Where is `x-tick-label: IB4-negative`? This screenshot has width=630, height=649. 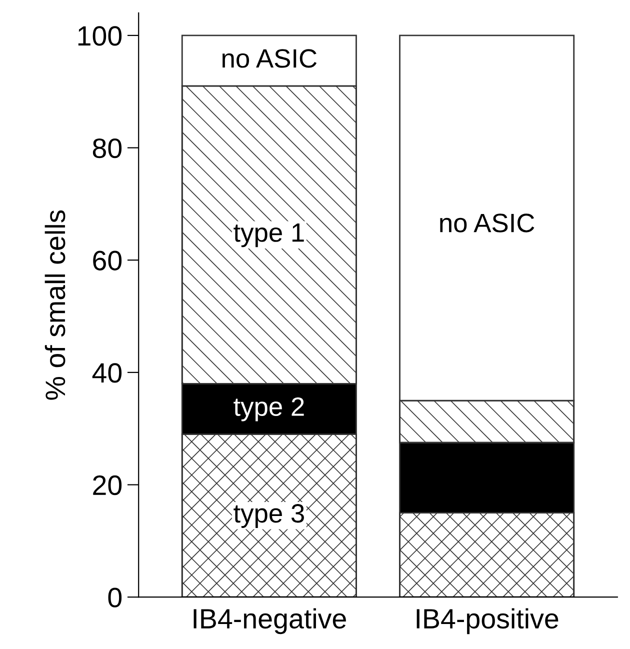 x-tick-label: IB4-negative is located at coordinates (270, 621).